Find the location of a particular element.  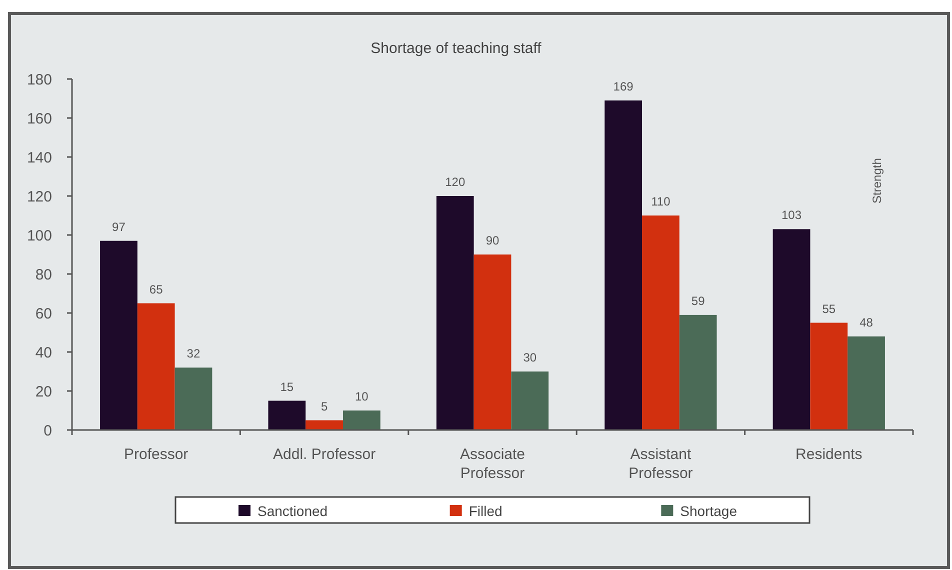

data-label: 90 is located at coordinates (493, 241).